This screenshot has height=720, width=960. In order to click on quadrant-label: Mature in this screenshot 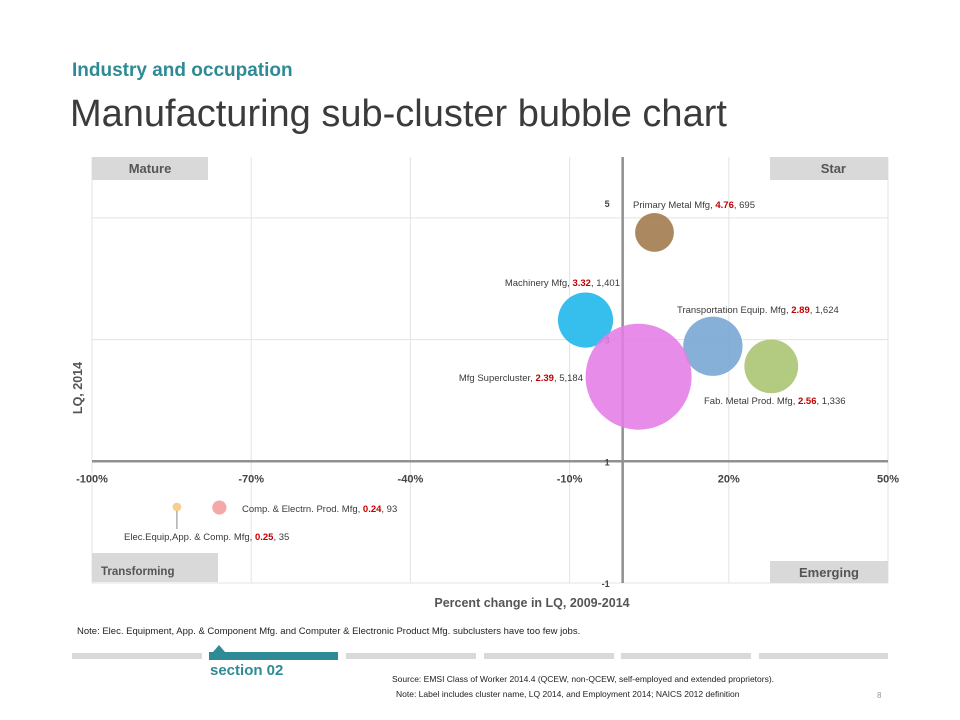, I will do `click(150, 168)`.